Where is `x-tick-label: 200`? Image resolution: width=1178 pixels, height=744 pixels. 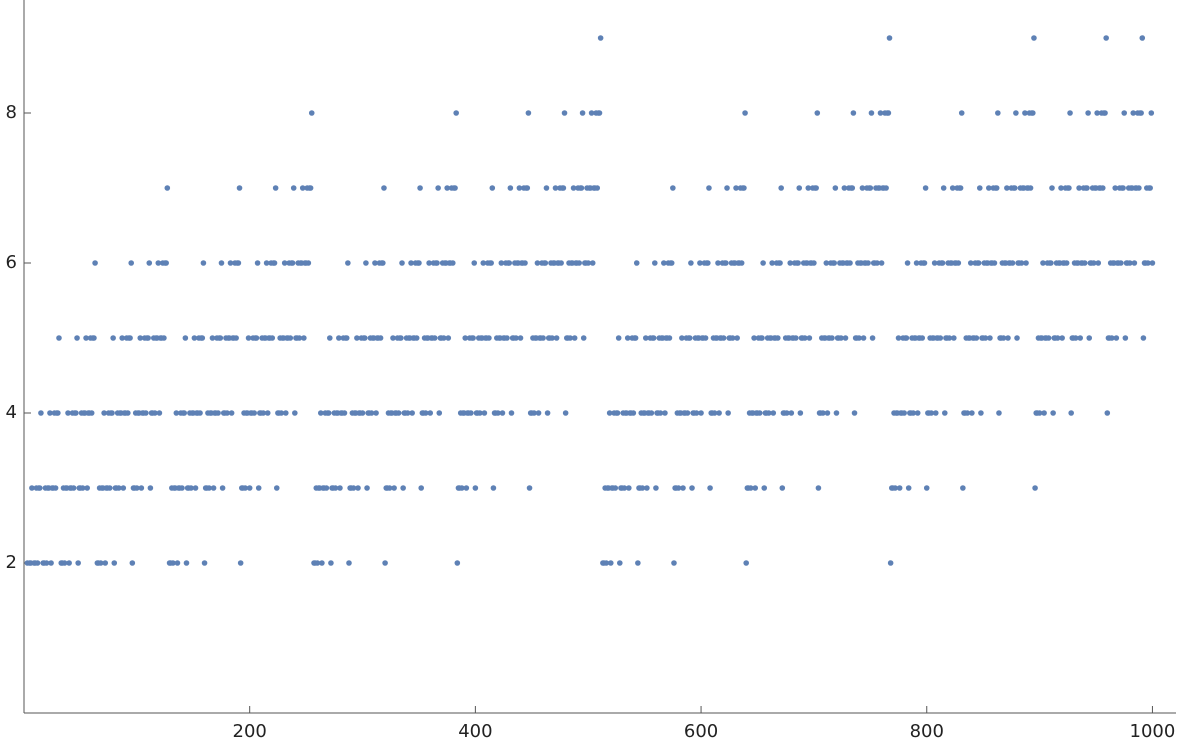
x-tick-label: 200 is located at coordinates (250, 731).